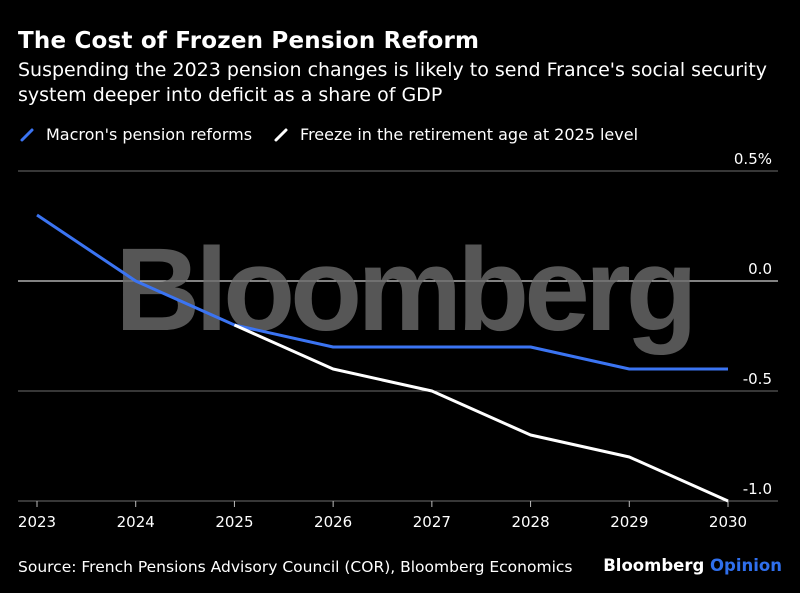 The width and height of the screenshot is (800, 593). Describe the element at coordinates (234, 522) in the screenshot. I see `x-tick-label: 2025` at that location.